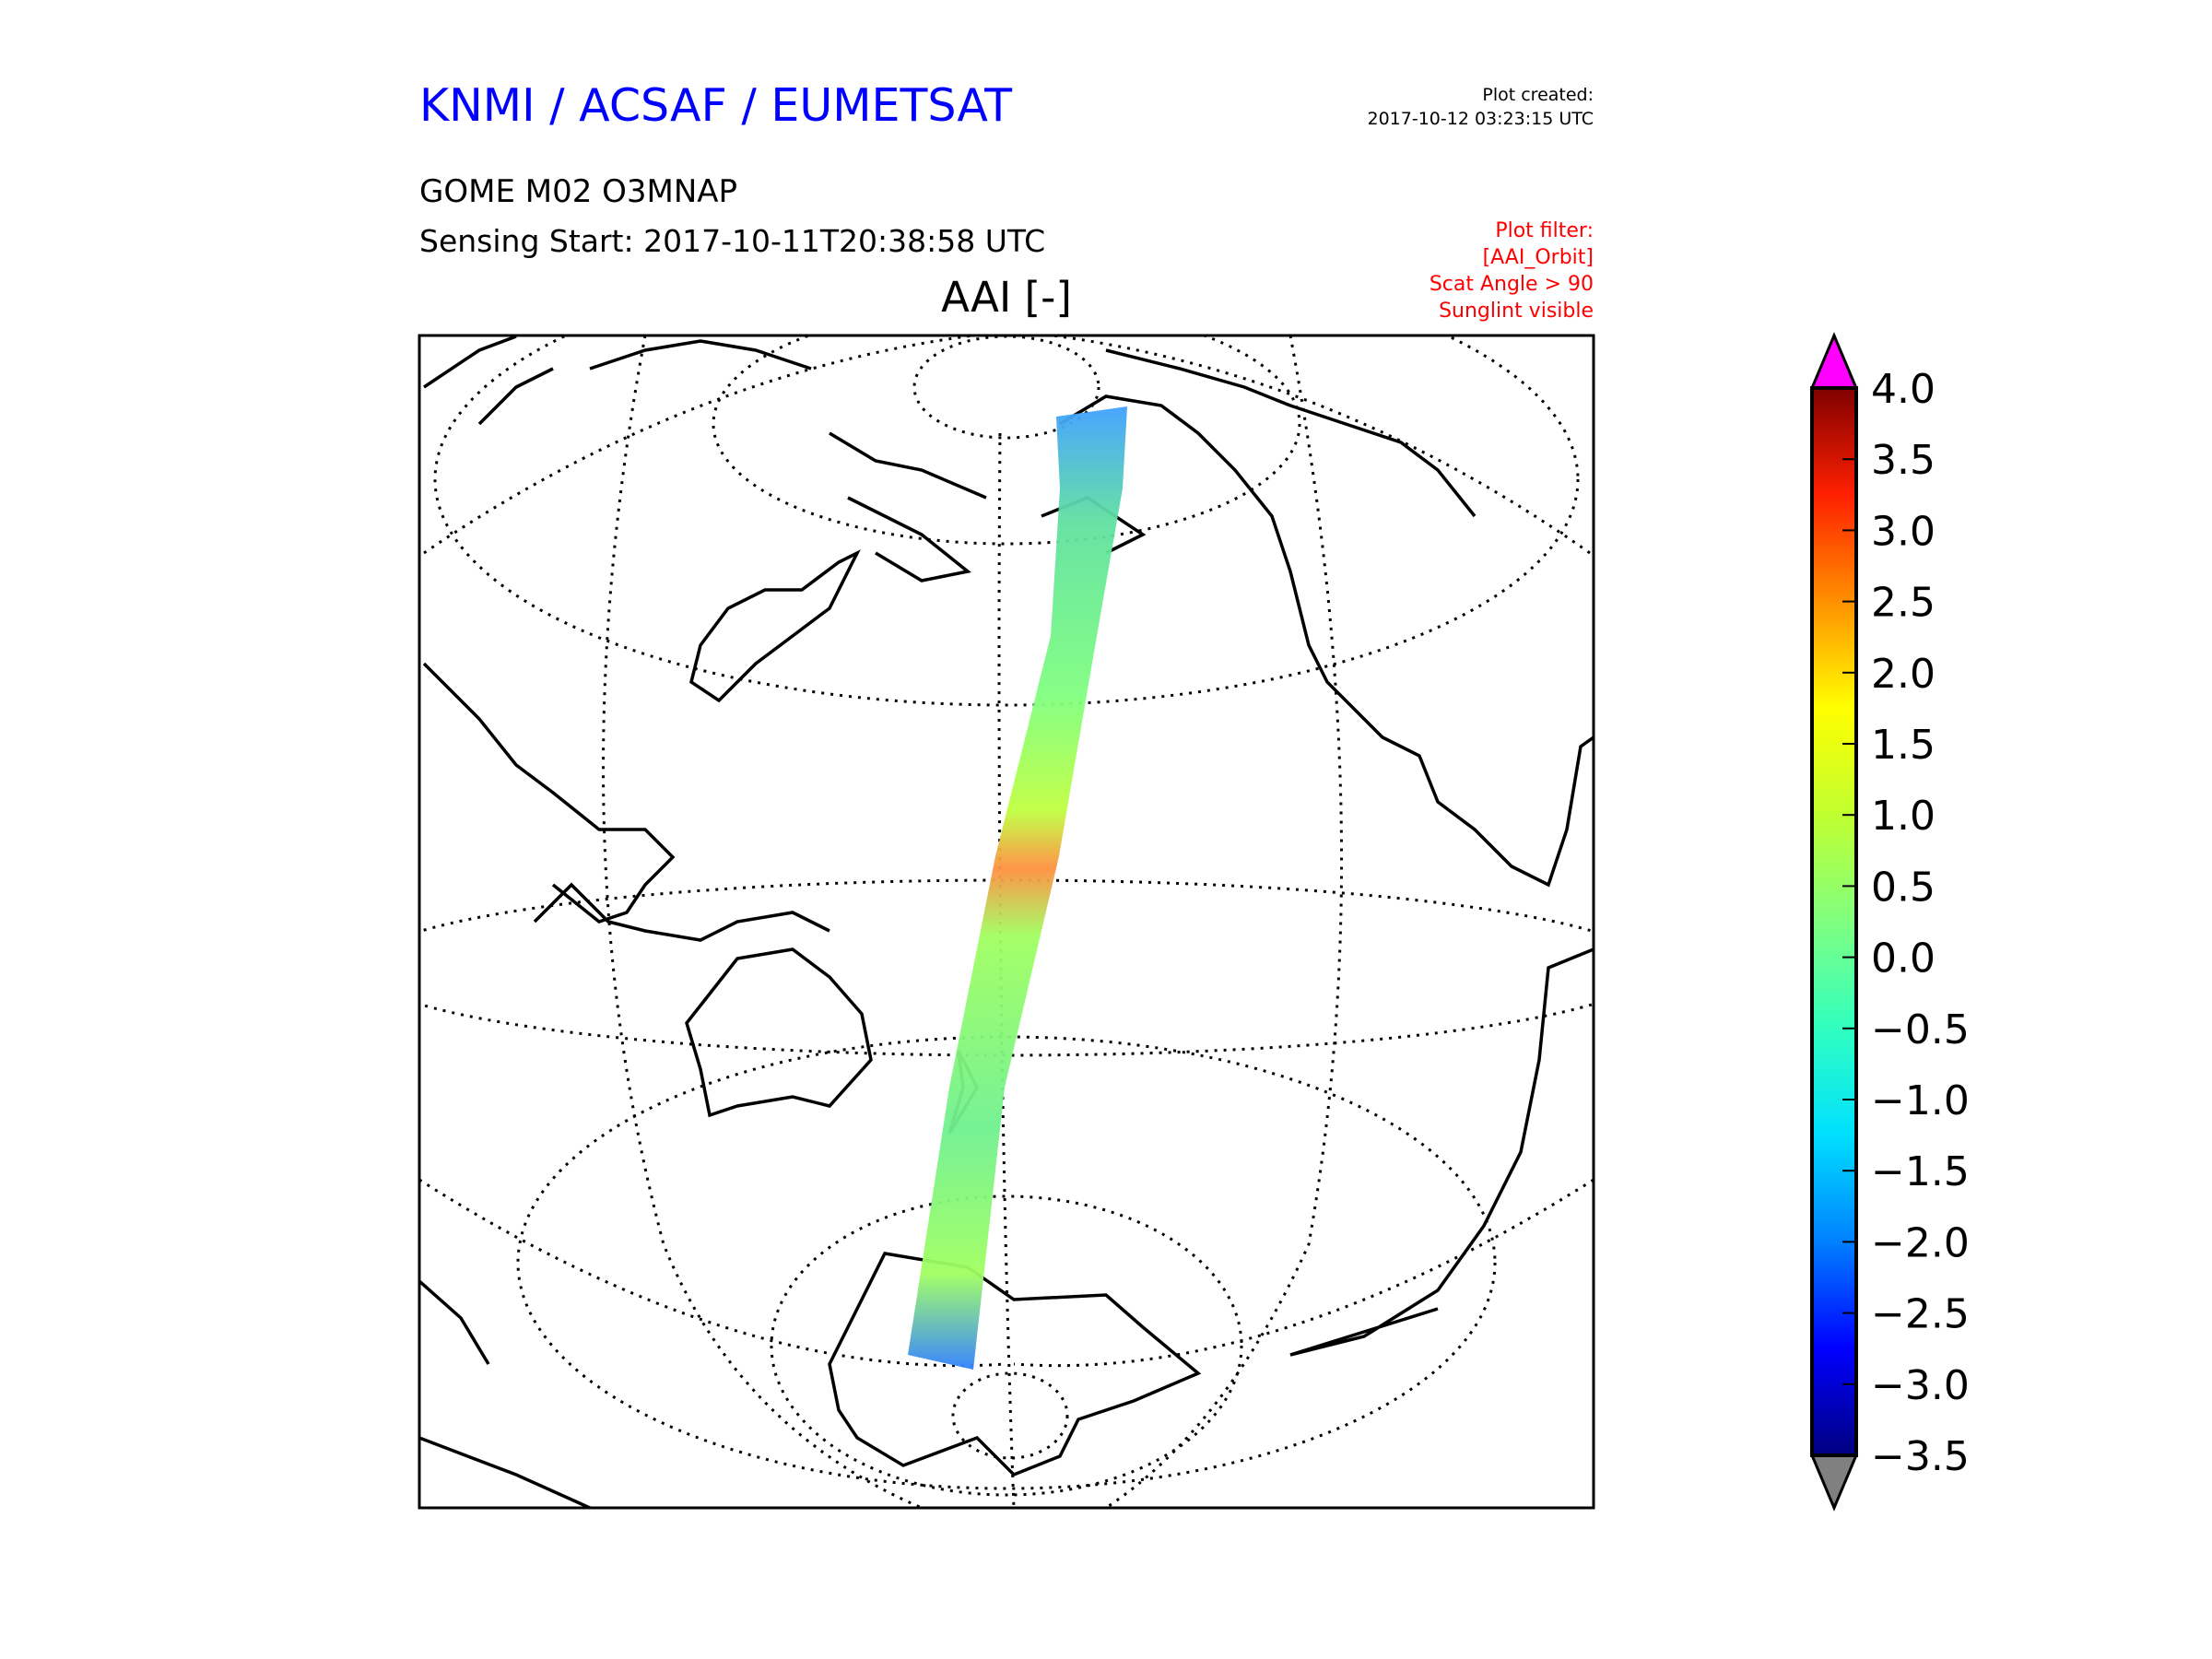 The width and height of the screenshot is (2212, 1659). Describe the element at coordinates (1903, 958) in the screenshot. I see `colorbar-tick-label: 0.0` at that location.